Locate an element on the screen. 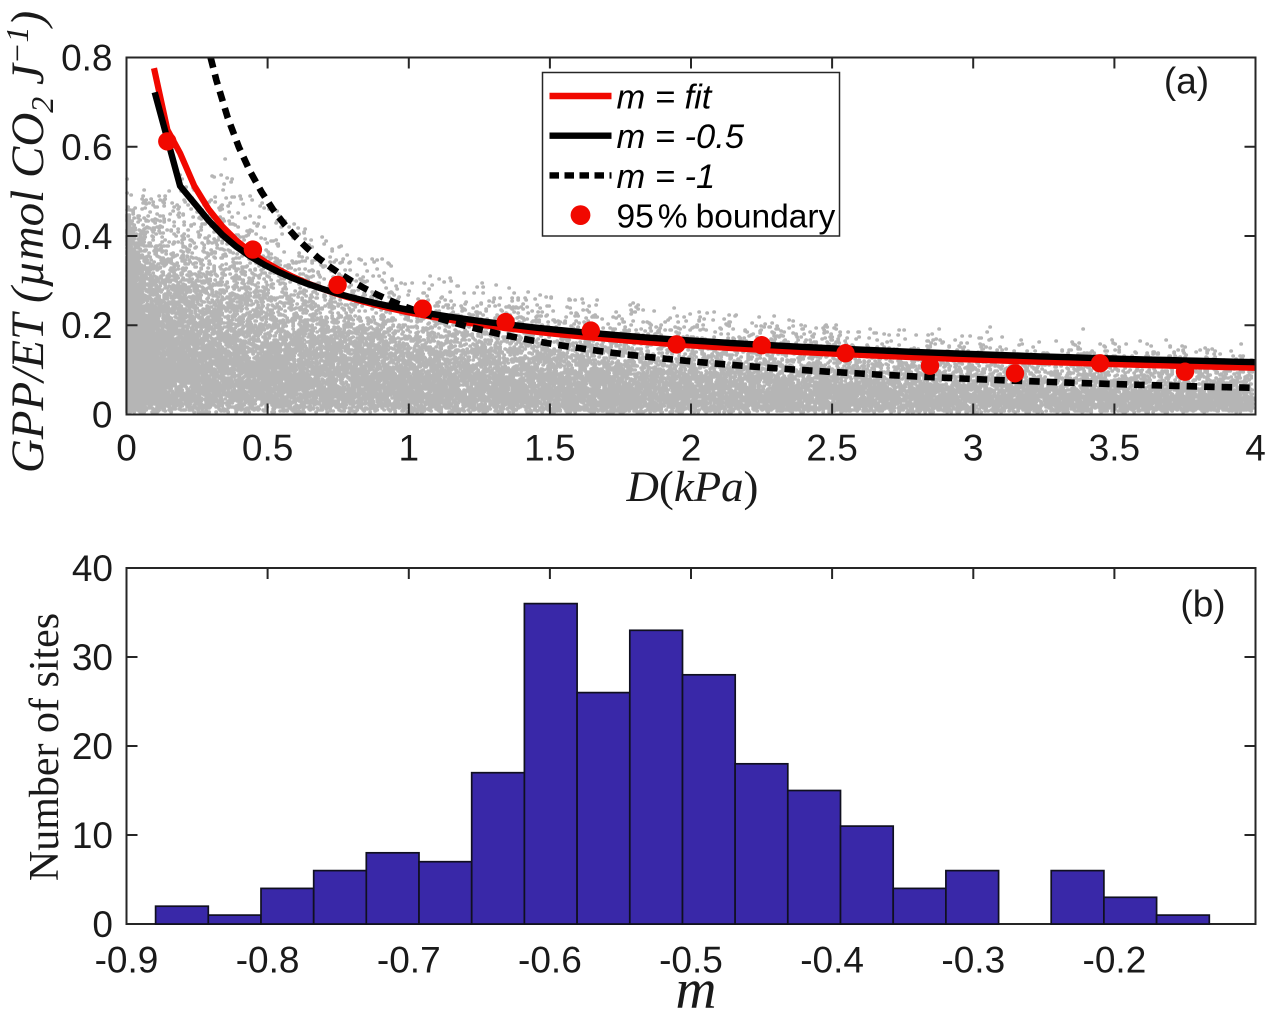 The height and width of the screenshot is (1025, 1275). svg-text: -0.9 is located at coordinates (127, 960).